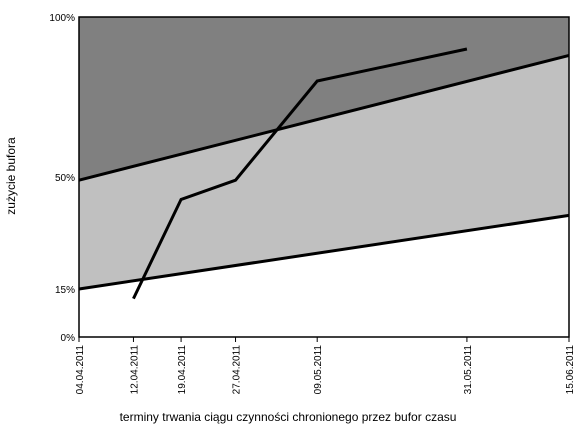 The image size is (578, 434). What do you see at coordinates (182, 370) in the screenshot?
I see `x-tick-label: 19.04.2011` at bounding box center [182, 370].